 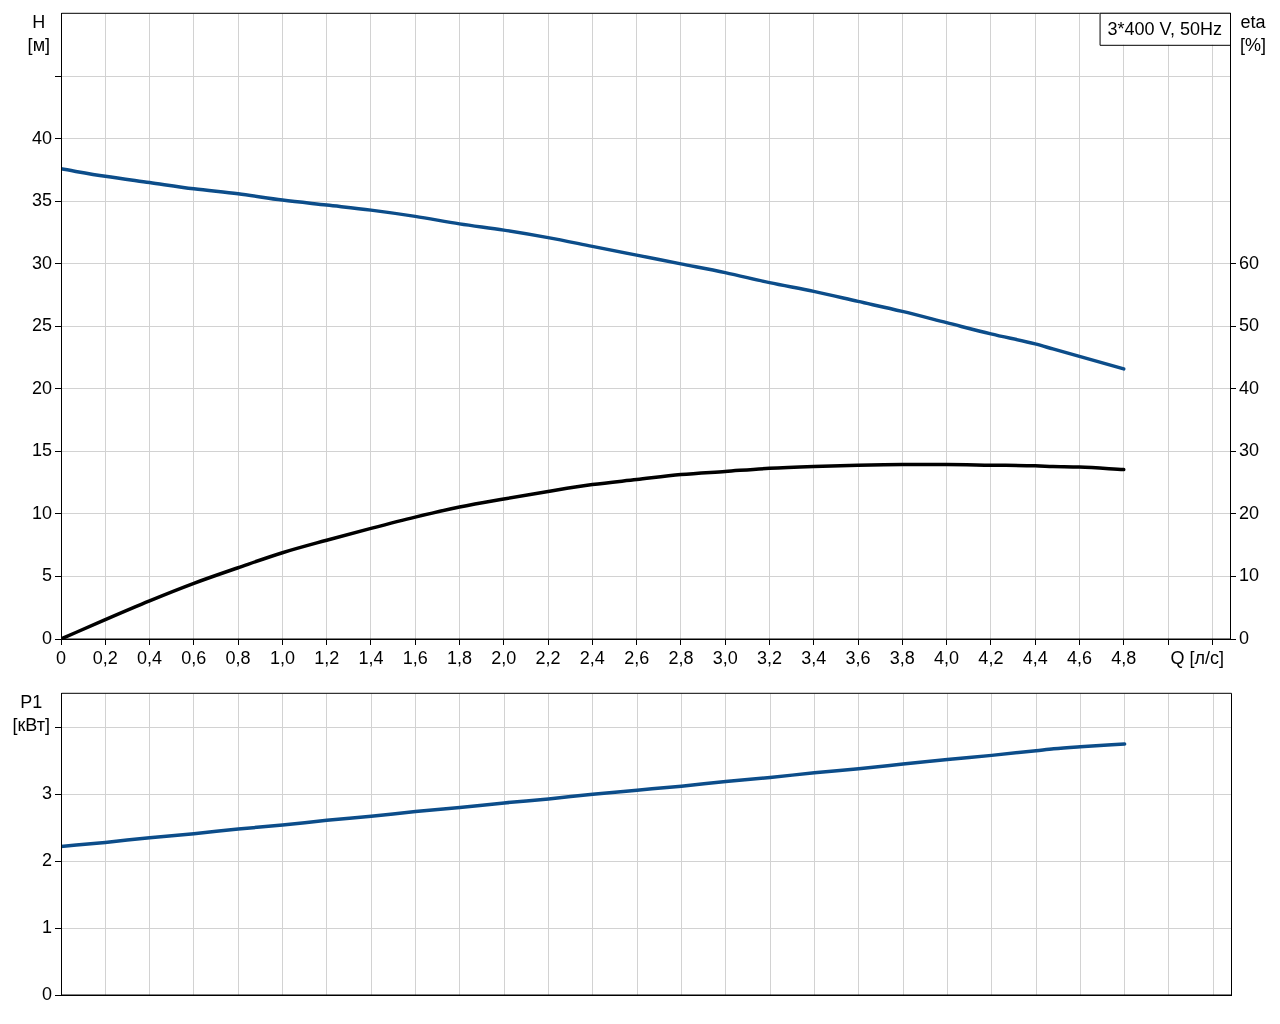 I want to click on x-tick-label: 1,6, so click(x=415, y=657).